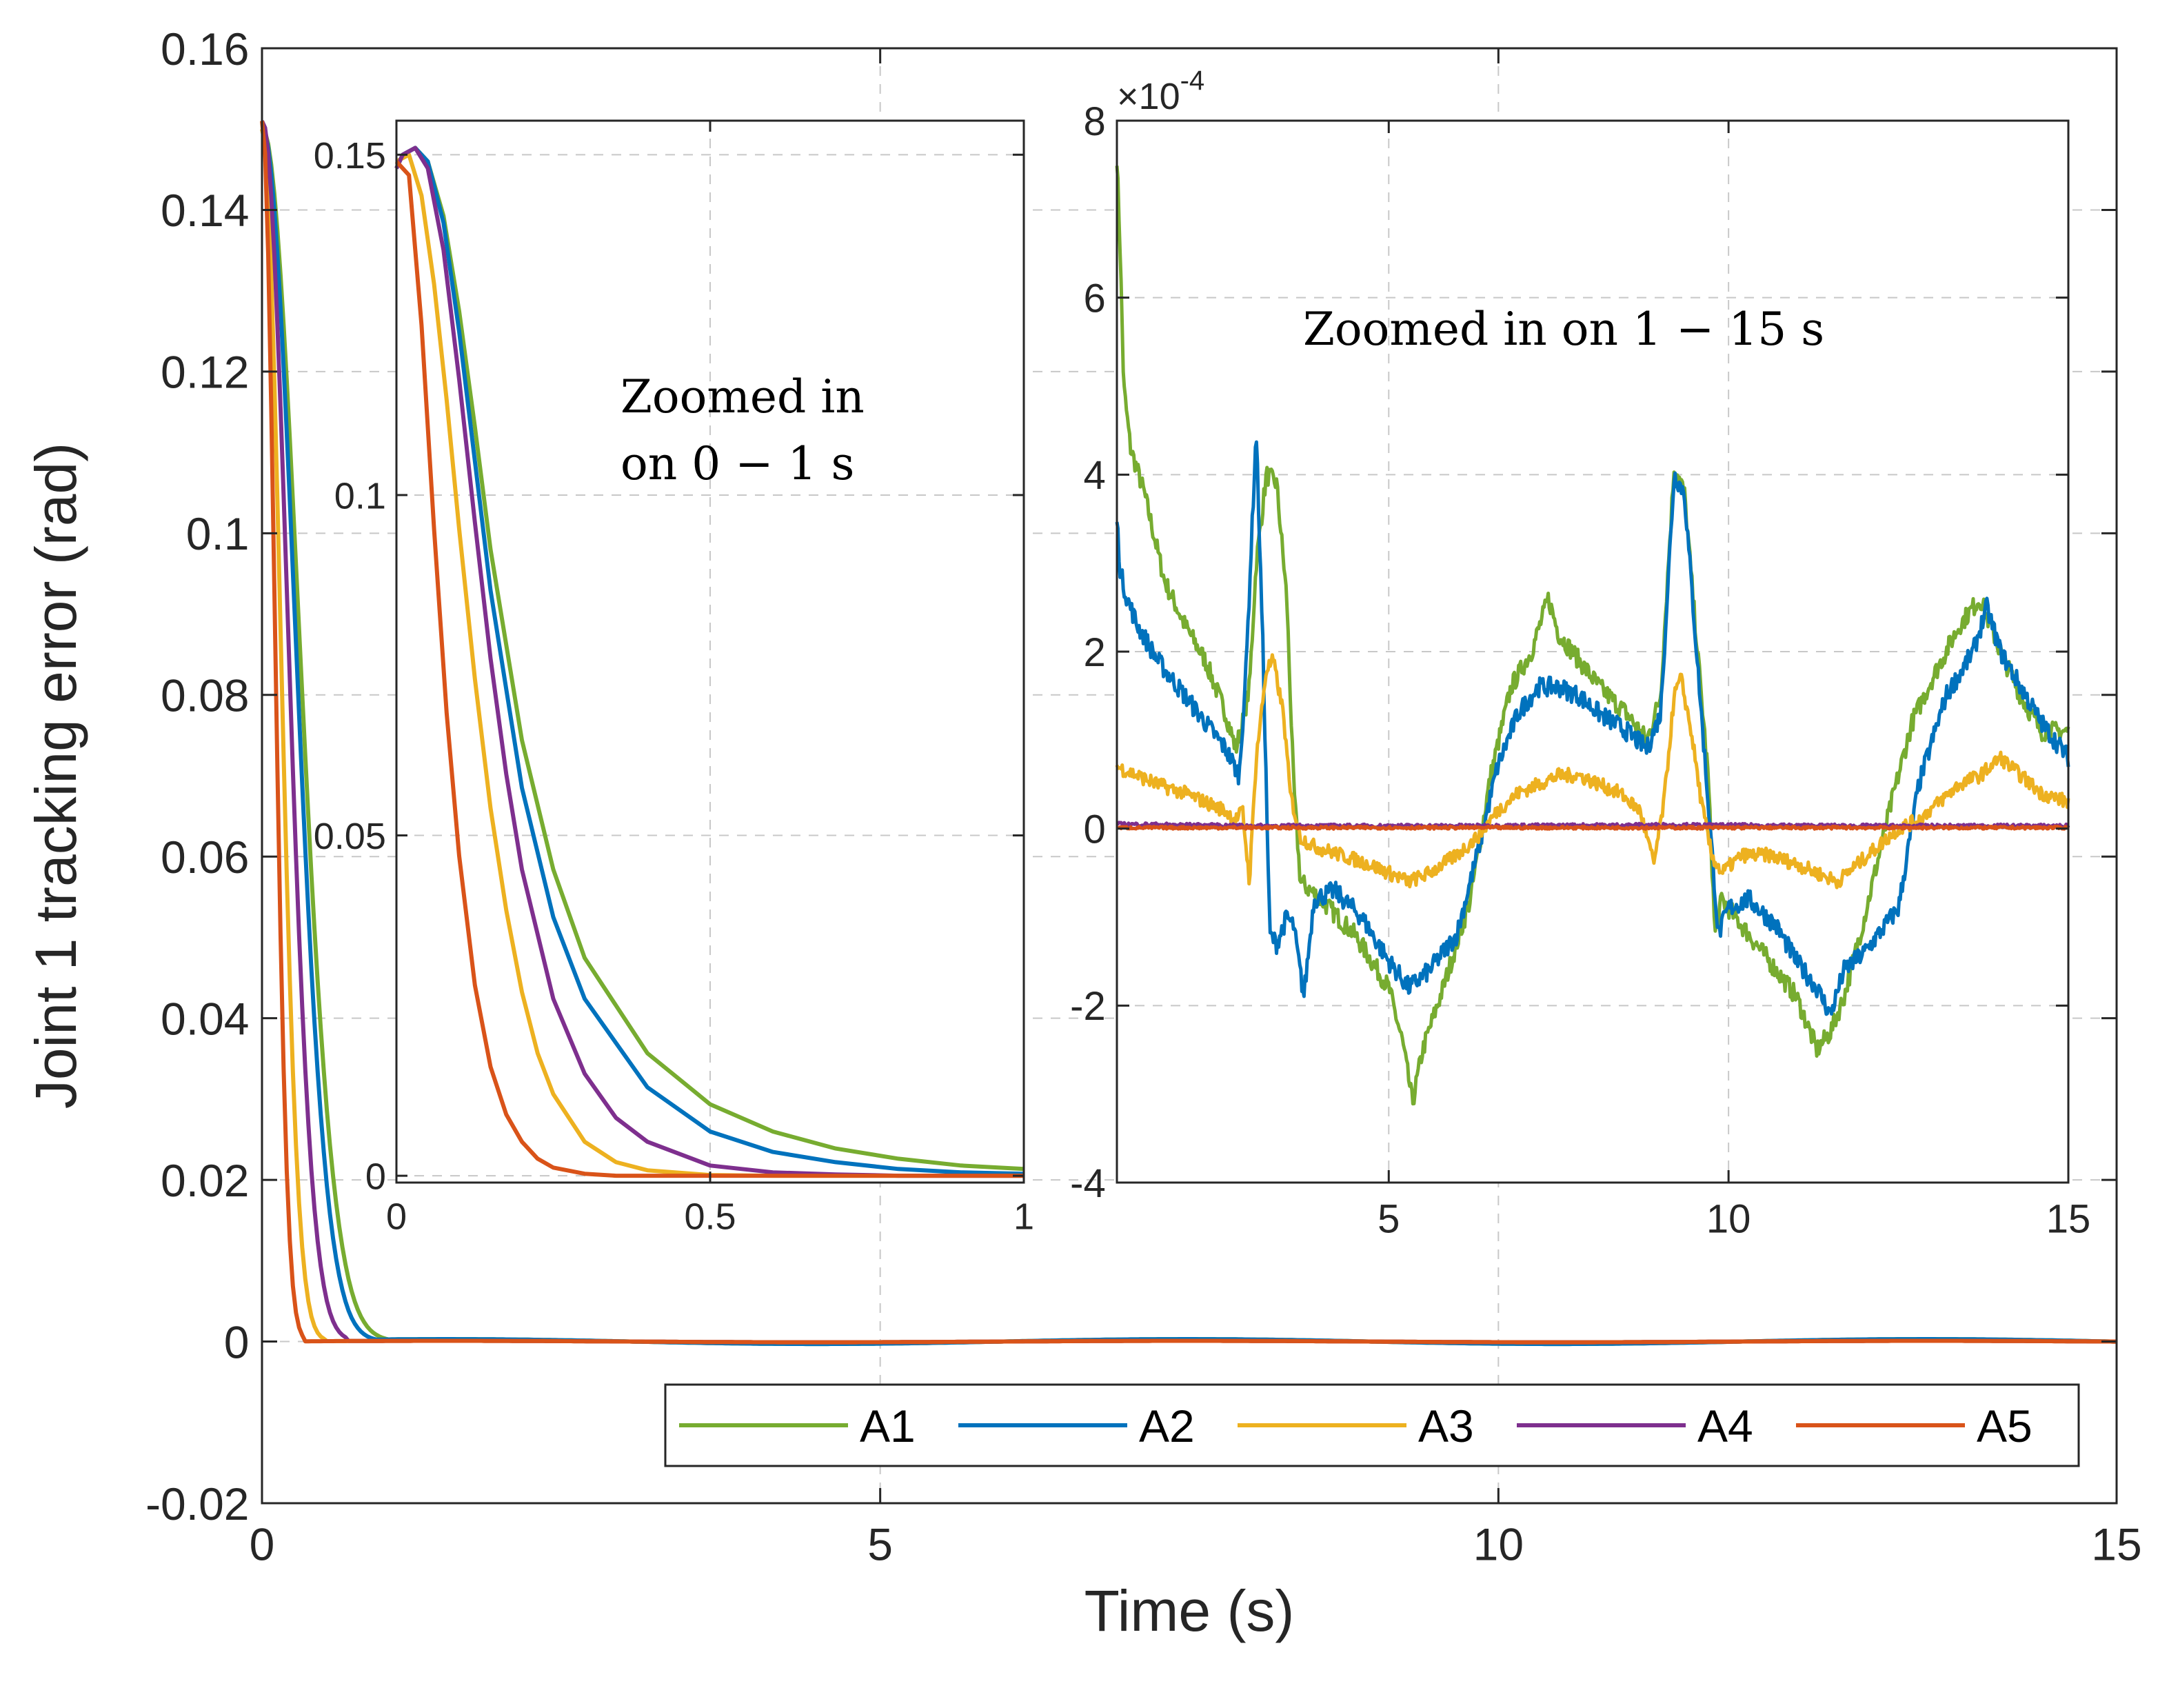  I want to click on inset2-ytick-label-5: 6, so click(1094, 299).